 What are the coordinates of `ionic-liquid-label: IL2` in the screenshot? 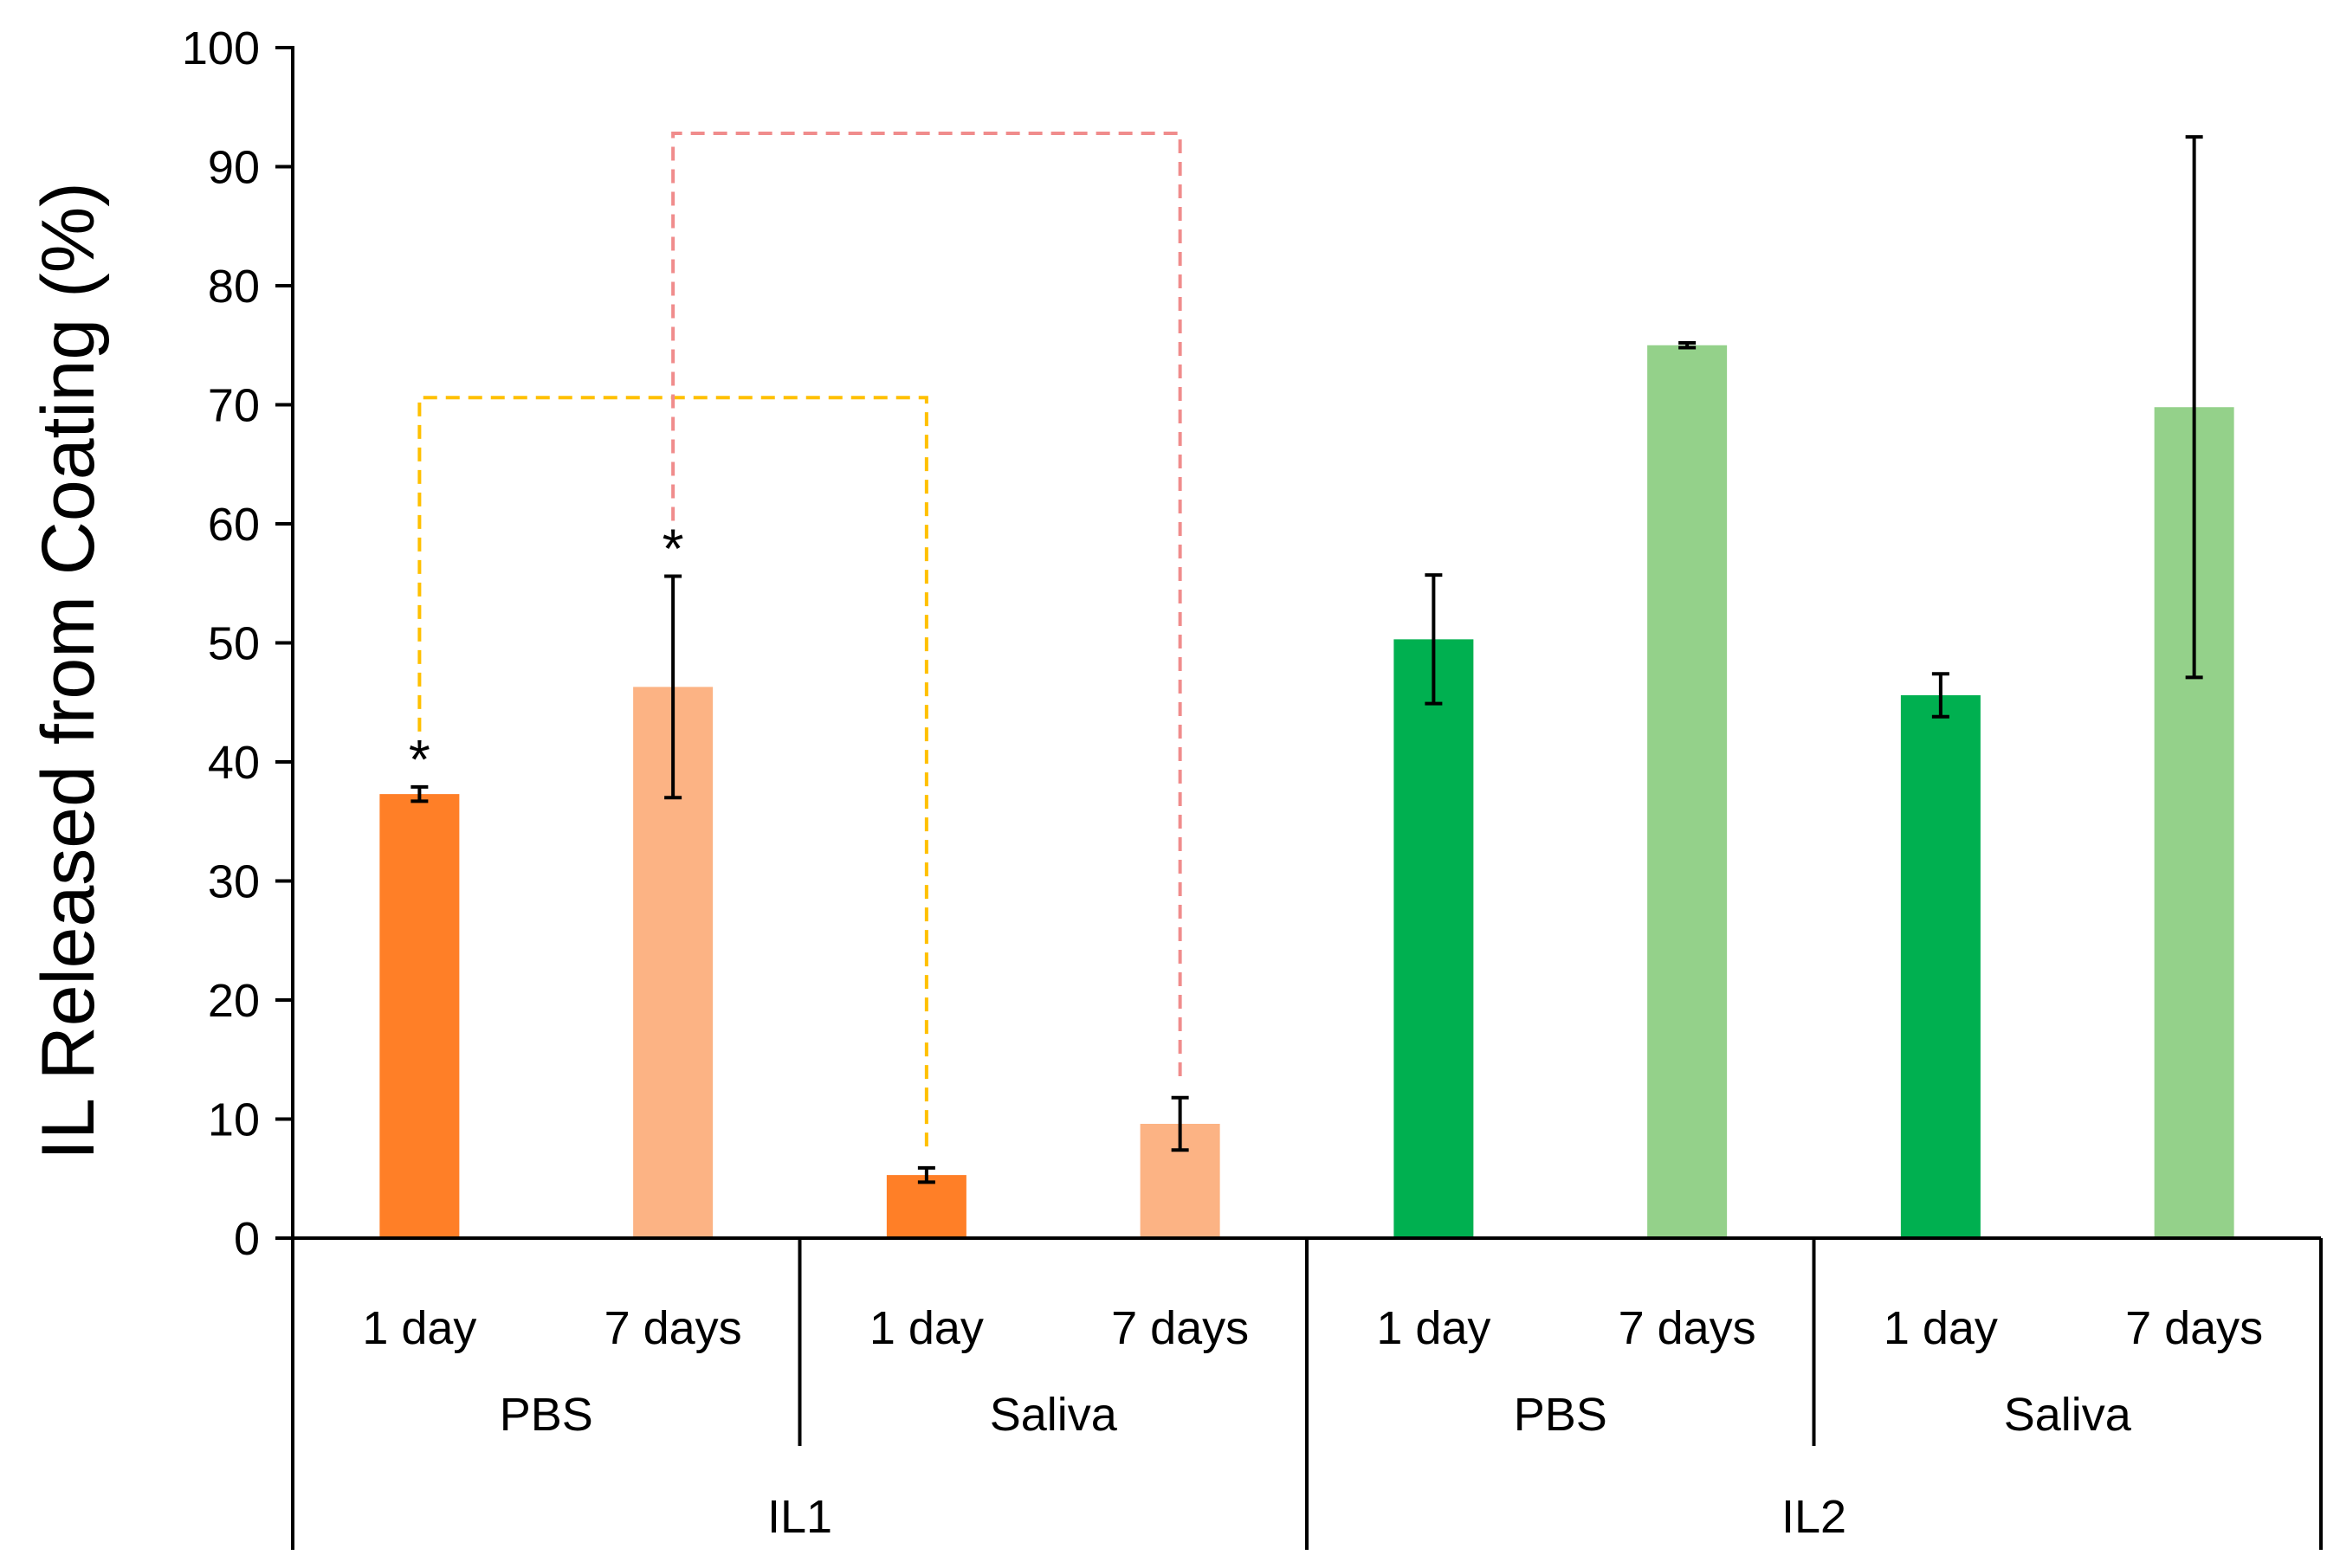 It's located at (1813, 1517).